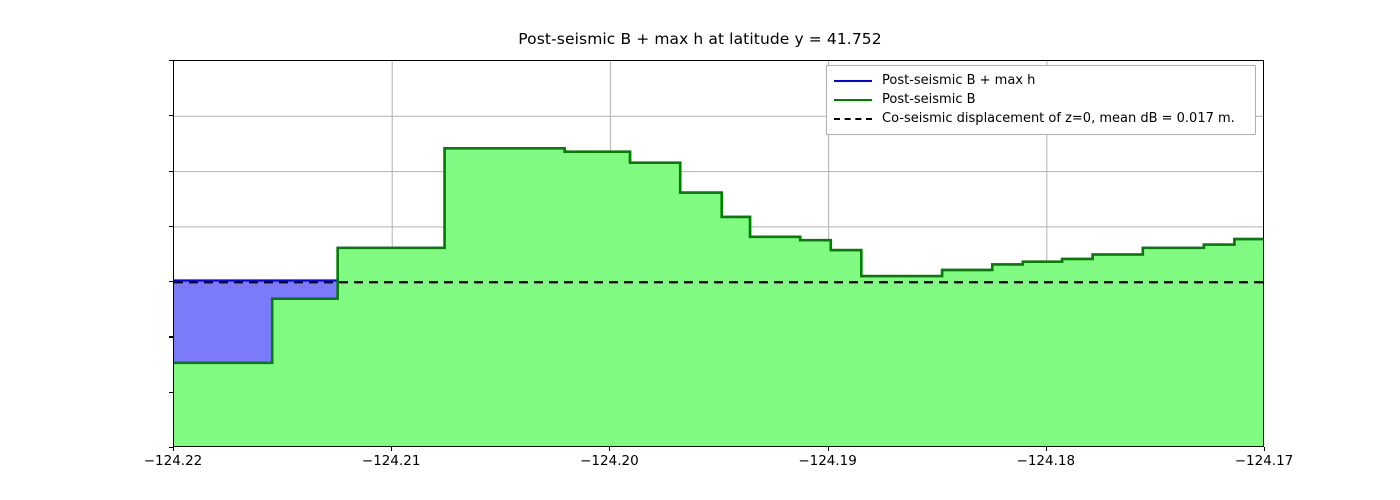  What do you see at coordinates (929, 99) in the screenshot?
I see `legend-label-post-seismic-b: Post-seismic B` at bounding box center [929, 99].